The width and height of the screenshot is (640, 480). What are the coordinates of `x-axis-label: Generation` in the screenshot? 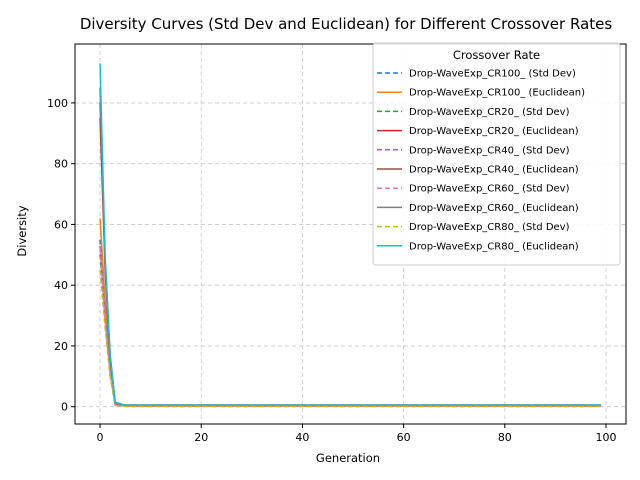 It's located at (348, 458).